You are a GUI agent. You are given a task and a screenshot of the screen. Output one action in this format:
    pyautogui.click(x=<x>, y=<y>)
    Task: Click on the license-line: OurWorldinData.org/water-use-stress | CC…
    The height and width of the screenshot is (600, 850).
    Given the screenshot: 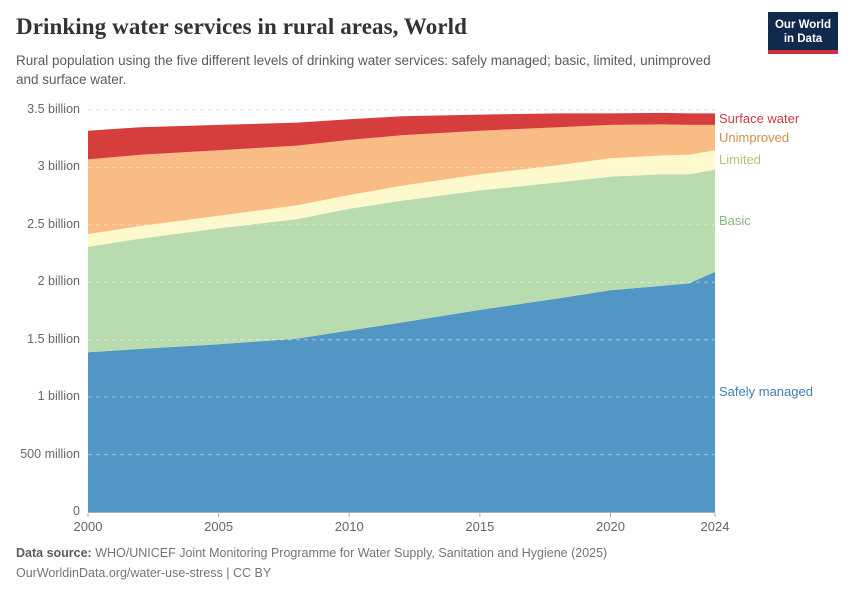 What is the action you would take?
    pyautogui.click(x=144, y=573)
    